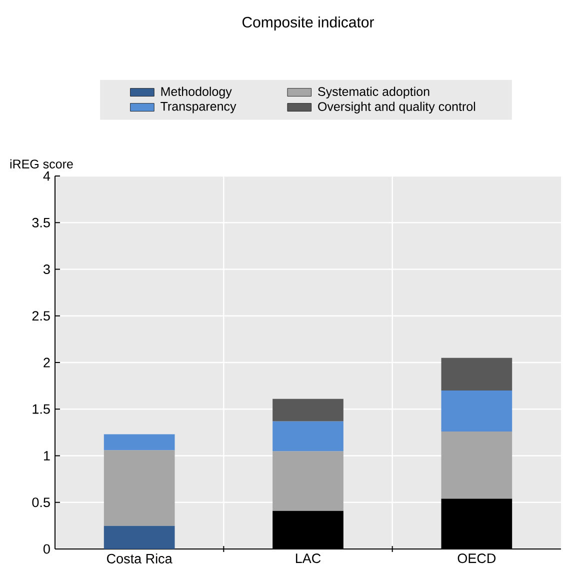 This screenshot has height=578, width=563. I want to click on y-tick-label: 1, so click(47, 455).